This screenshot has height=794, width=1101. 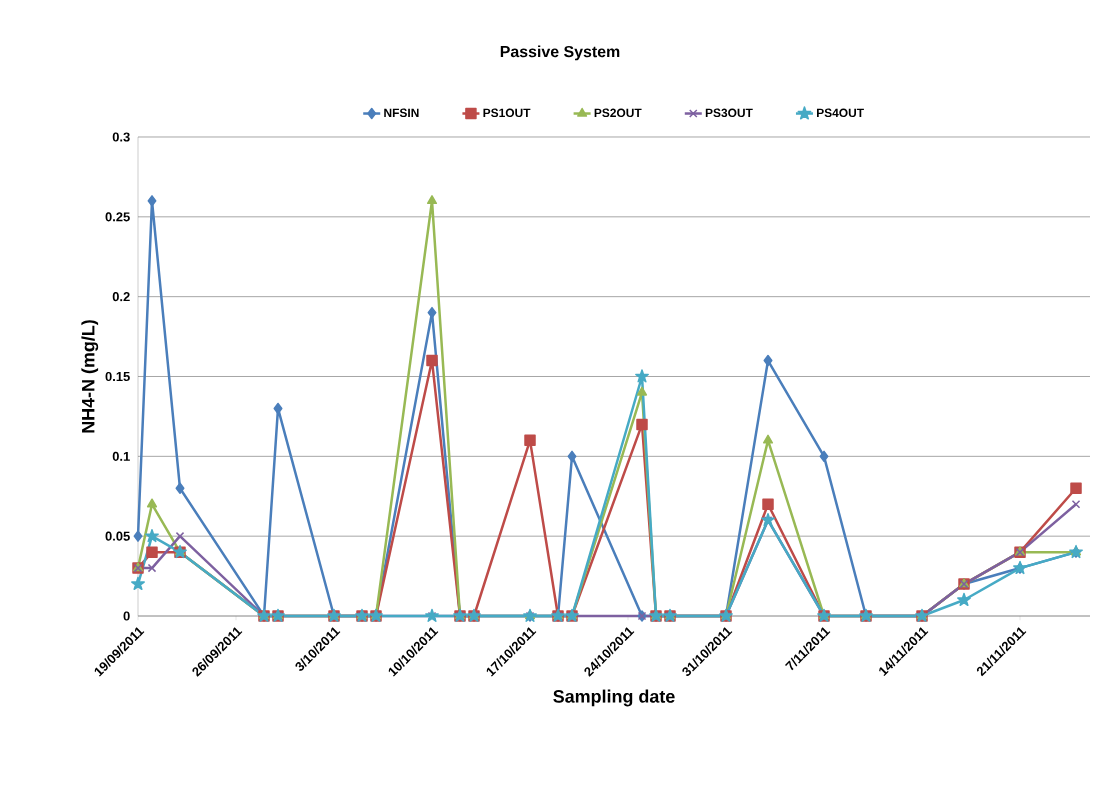 What do you see at coordinates (840, 113) in the screenshot?
I see `legend-label: PS4OUT` at bounding box center [840, 113].